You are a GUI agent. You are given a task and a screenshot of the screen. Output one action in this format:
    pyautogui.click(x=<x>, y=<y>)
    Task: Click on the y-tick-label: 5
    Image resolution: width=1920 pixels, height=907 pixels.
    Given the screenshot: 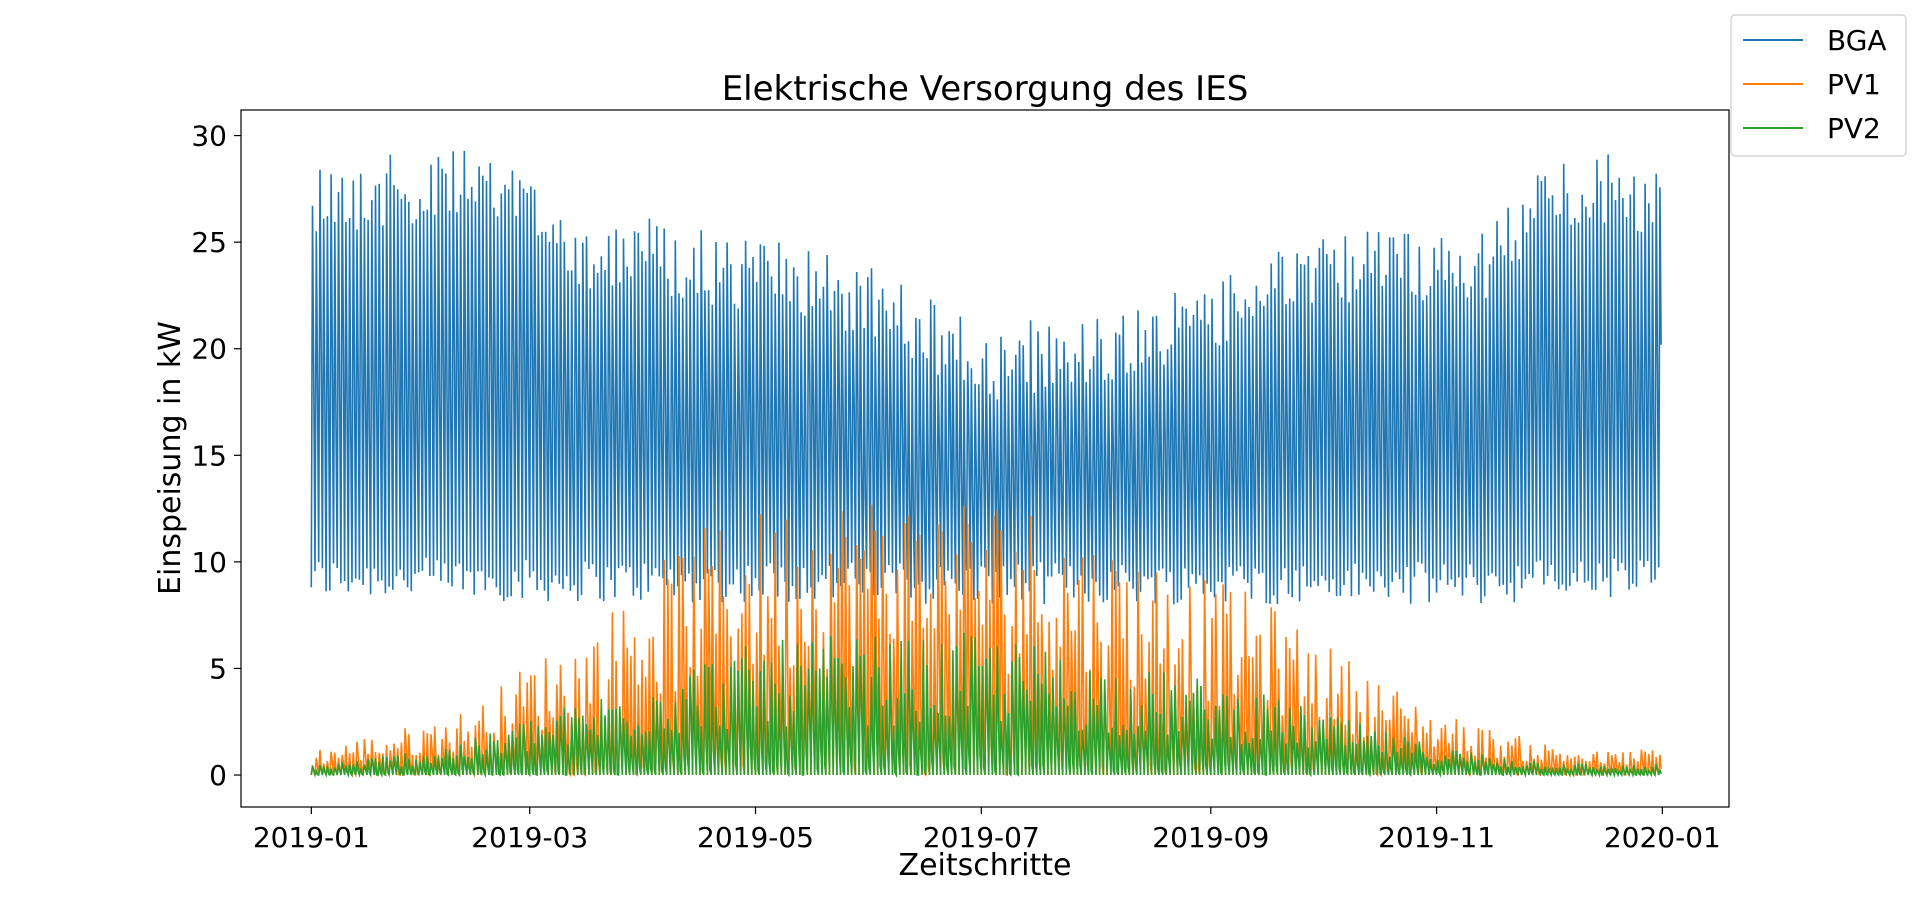 What is the action you would take?
    pyautogui.click(x=218, y=668)
    